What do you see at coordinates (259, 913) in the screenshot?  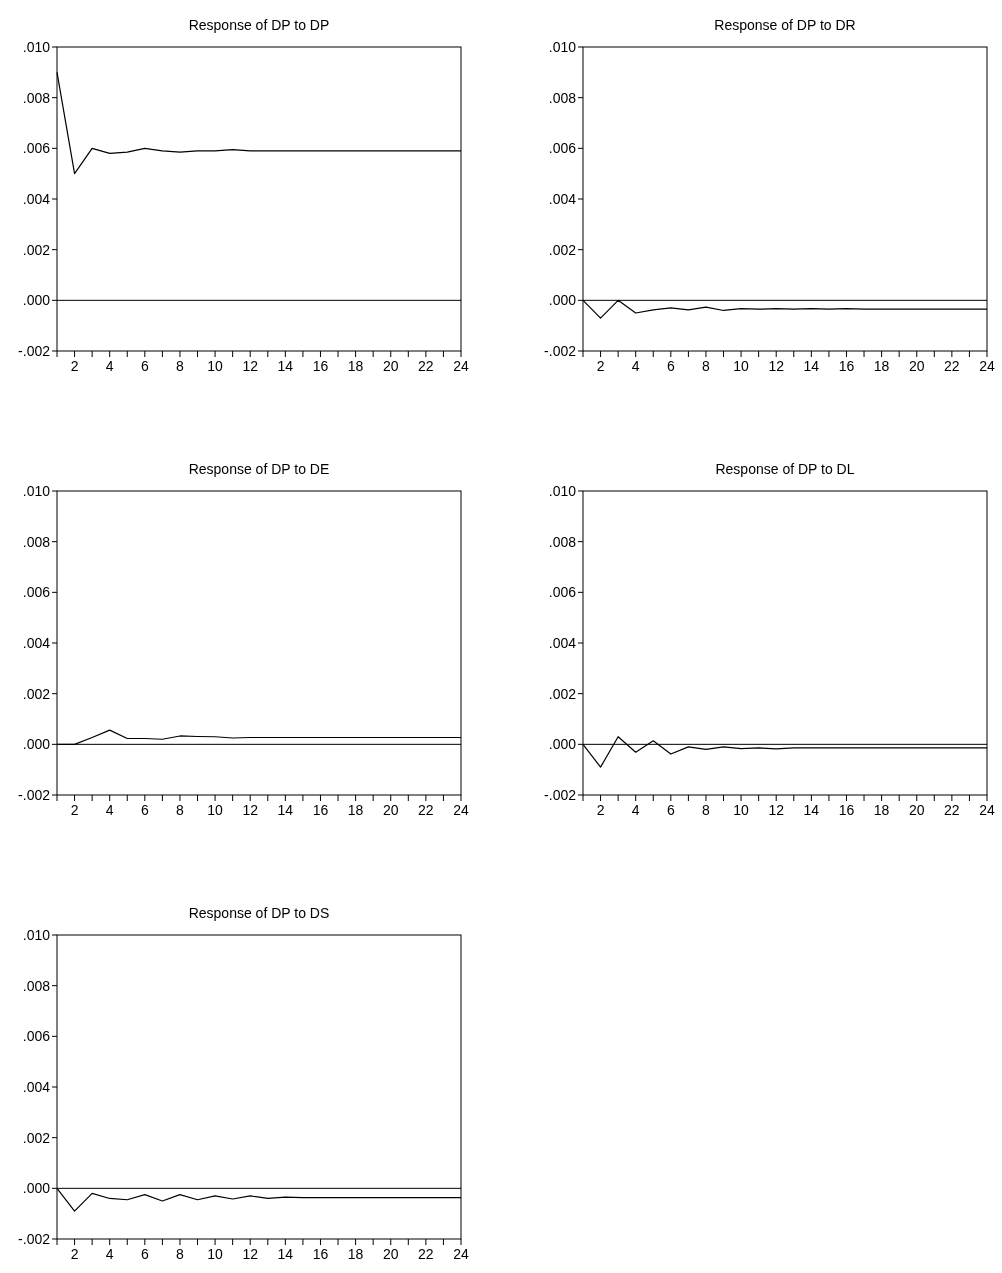 I see `chart-title: Response of DP to DS` at bounding box center [259, 913].